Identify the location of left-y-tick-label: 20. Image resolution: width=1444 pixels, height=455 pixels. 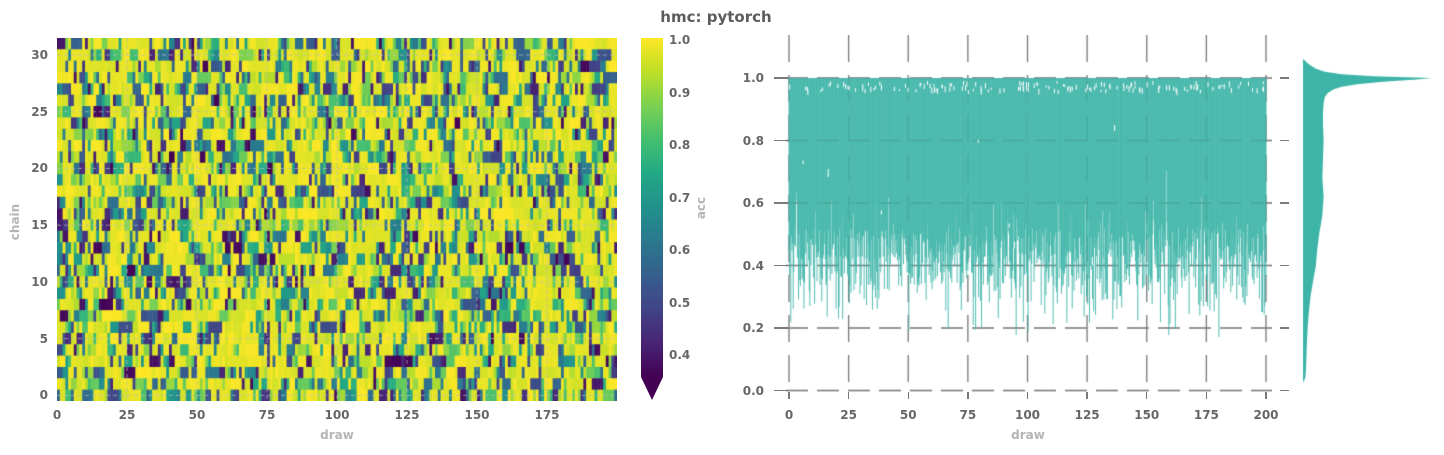
(39, 168).